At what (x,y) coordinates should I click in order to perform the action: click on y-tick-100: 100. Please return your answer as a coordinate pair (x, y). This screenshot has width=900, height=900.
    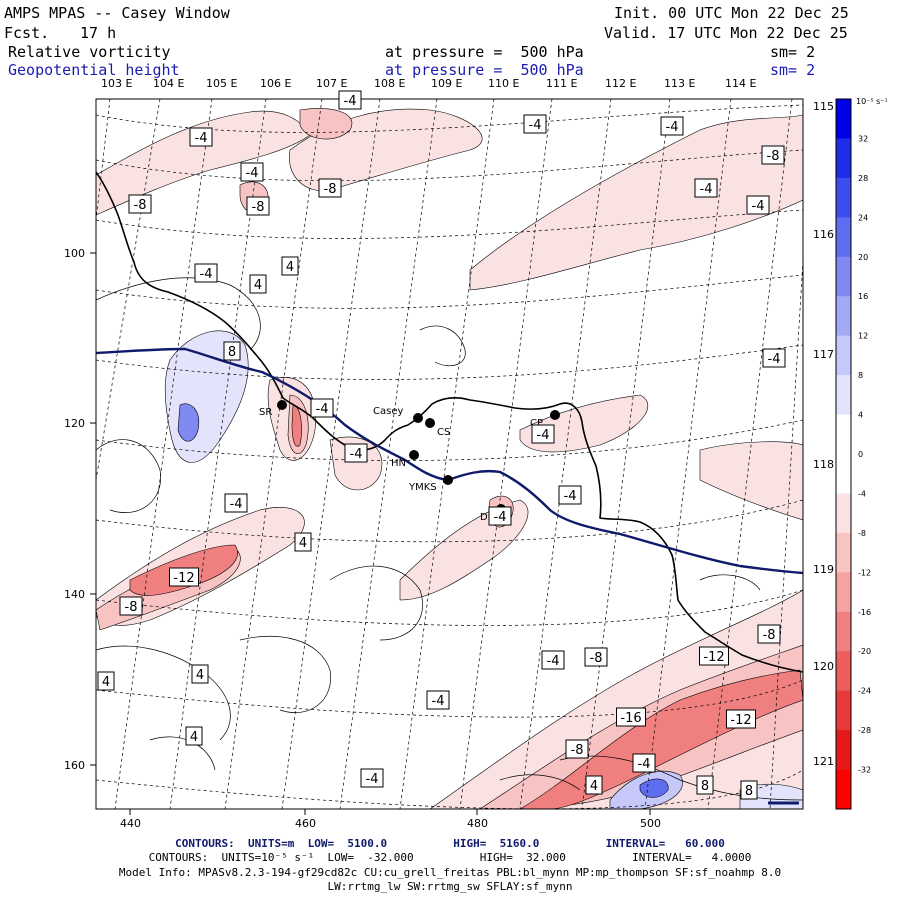
    Looking at the image, I should click on (74, 253).